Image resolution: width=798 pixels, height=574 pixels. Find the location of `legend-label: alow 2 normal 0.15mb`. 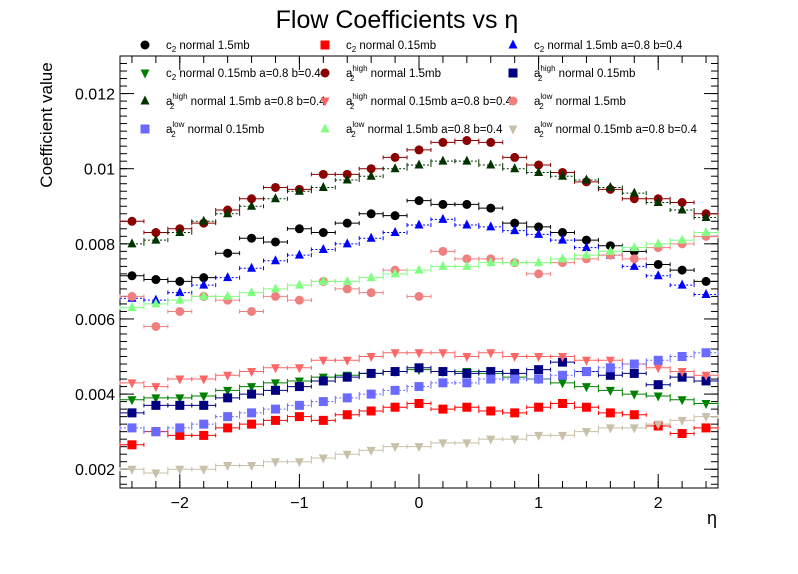

legend-label: alow 2 normal 0.15mb is located at coordinates (215, 129).